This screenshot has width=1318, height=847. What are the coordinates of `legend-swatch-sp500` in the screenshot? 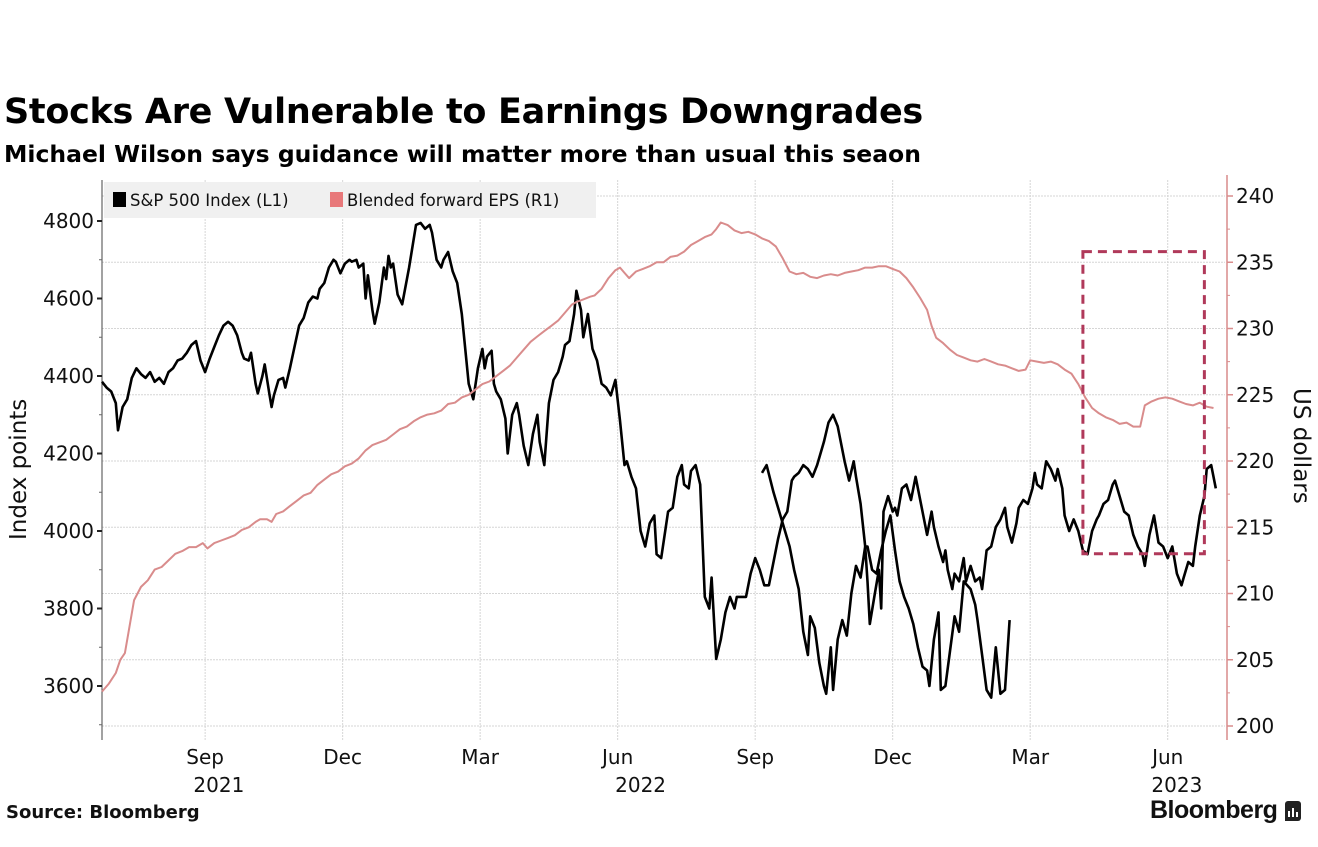 It's located at (119, 199).